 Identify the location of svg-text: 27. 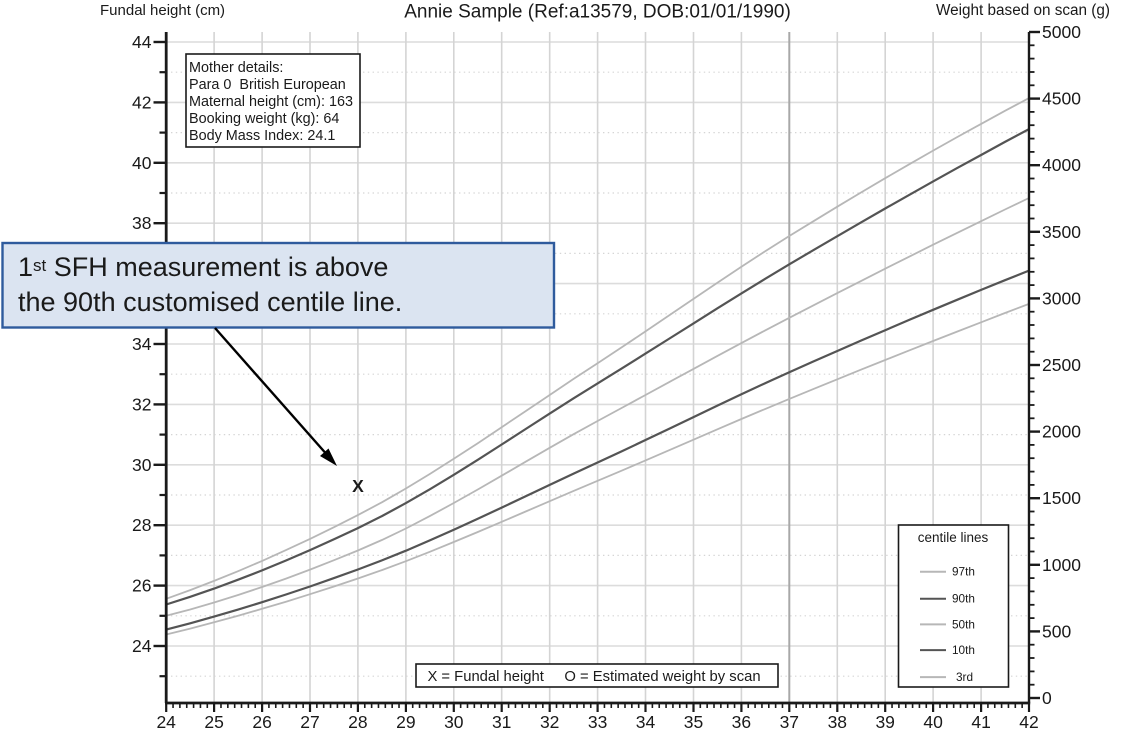
(309, 722).